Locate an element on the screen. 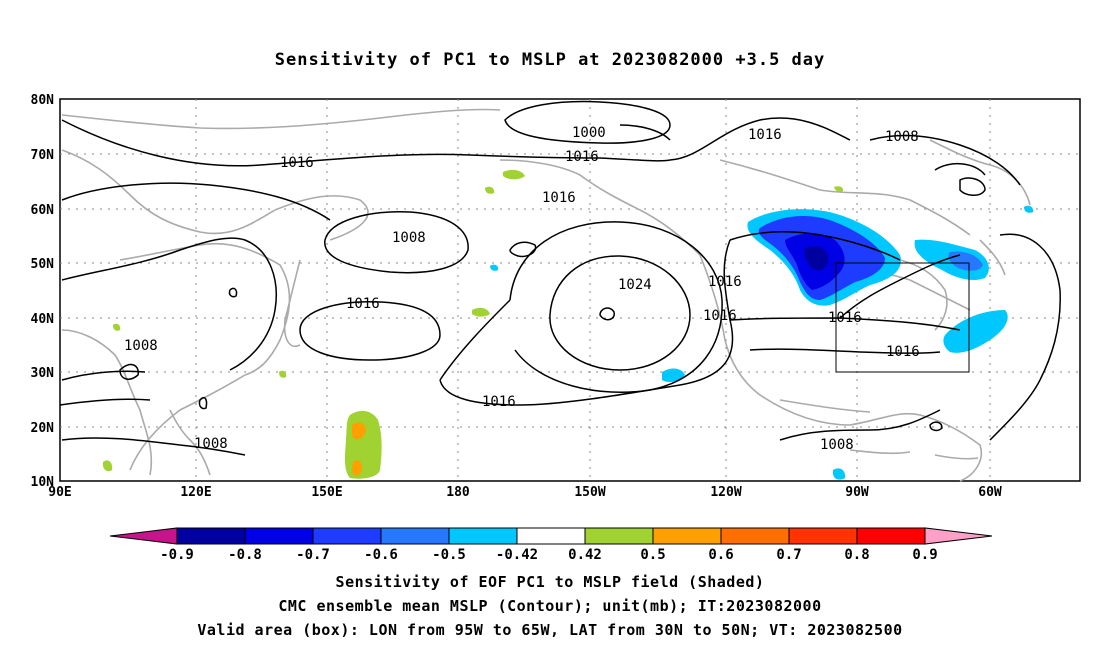 Image resolution: width=1100 pixels, height=650 pixels. lat-label: 60N is located at coordinates (43, 210).